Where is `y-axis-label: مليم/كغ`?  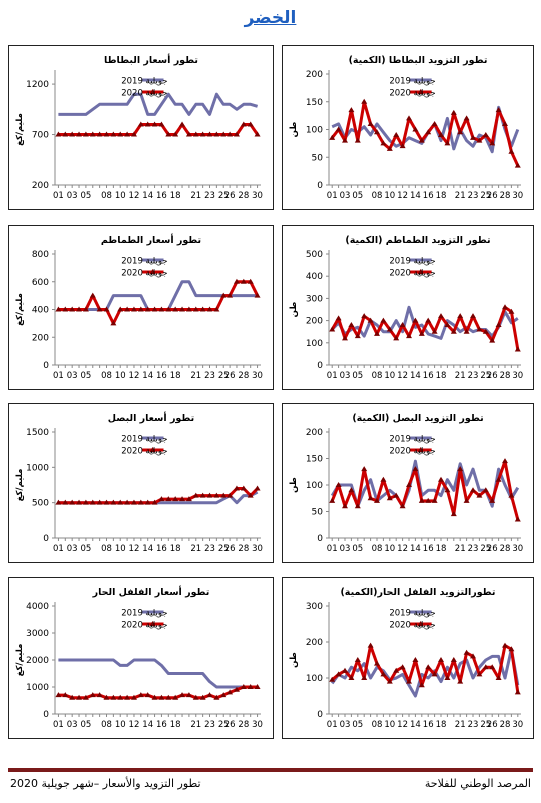 y-axis-label: مليم/كغ is located at coordinates (20, 309).